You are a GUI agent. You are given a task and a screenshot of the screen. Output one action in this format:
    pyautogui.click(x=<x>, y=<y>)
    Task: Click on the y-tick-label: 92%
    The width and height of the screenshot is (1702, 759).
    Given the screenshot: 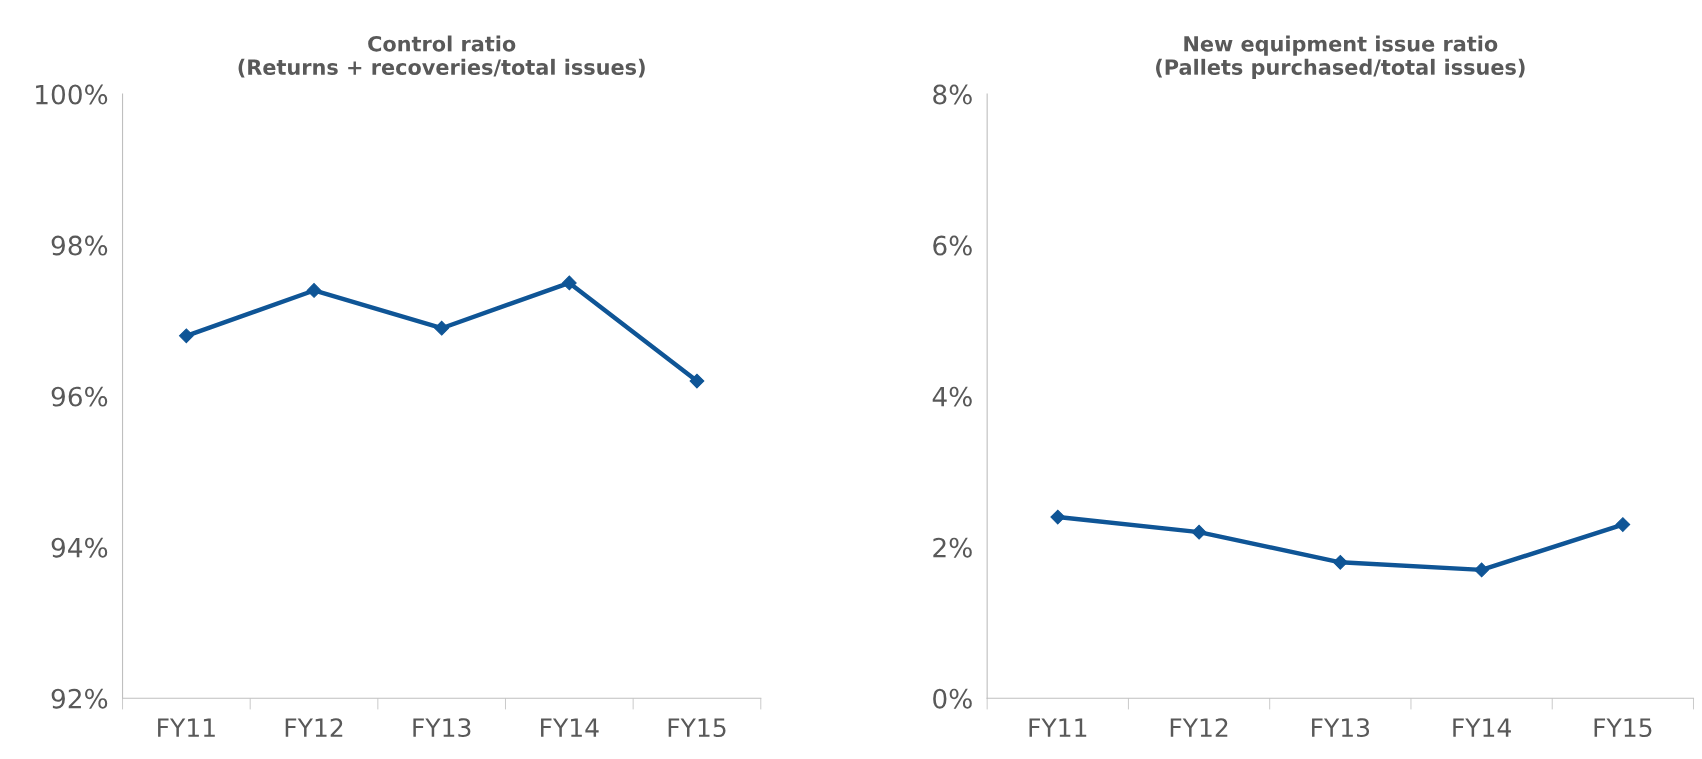 What is the action you would take?
    pyautogui.click(x=79, y=698)
    